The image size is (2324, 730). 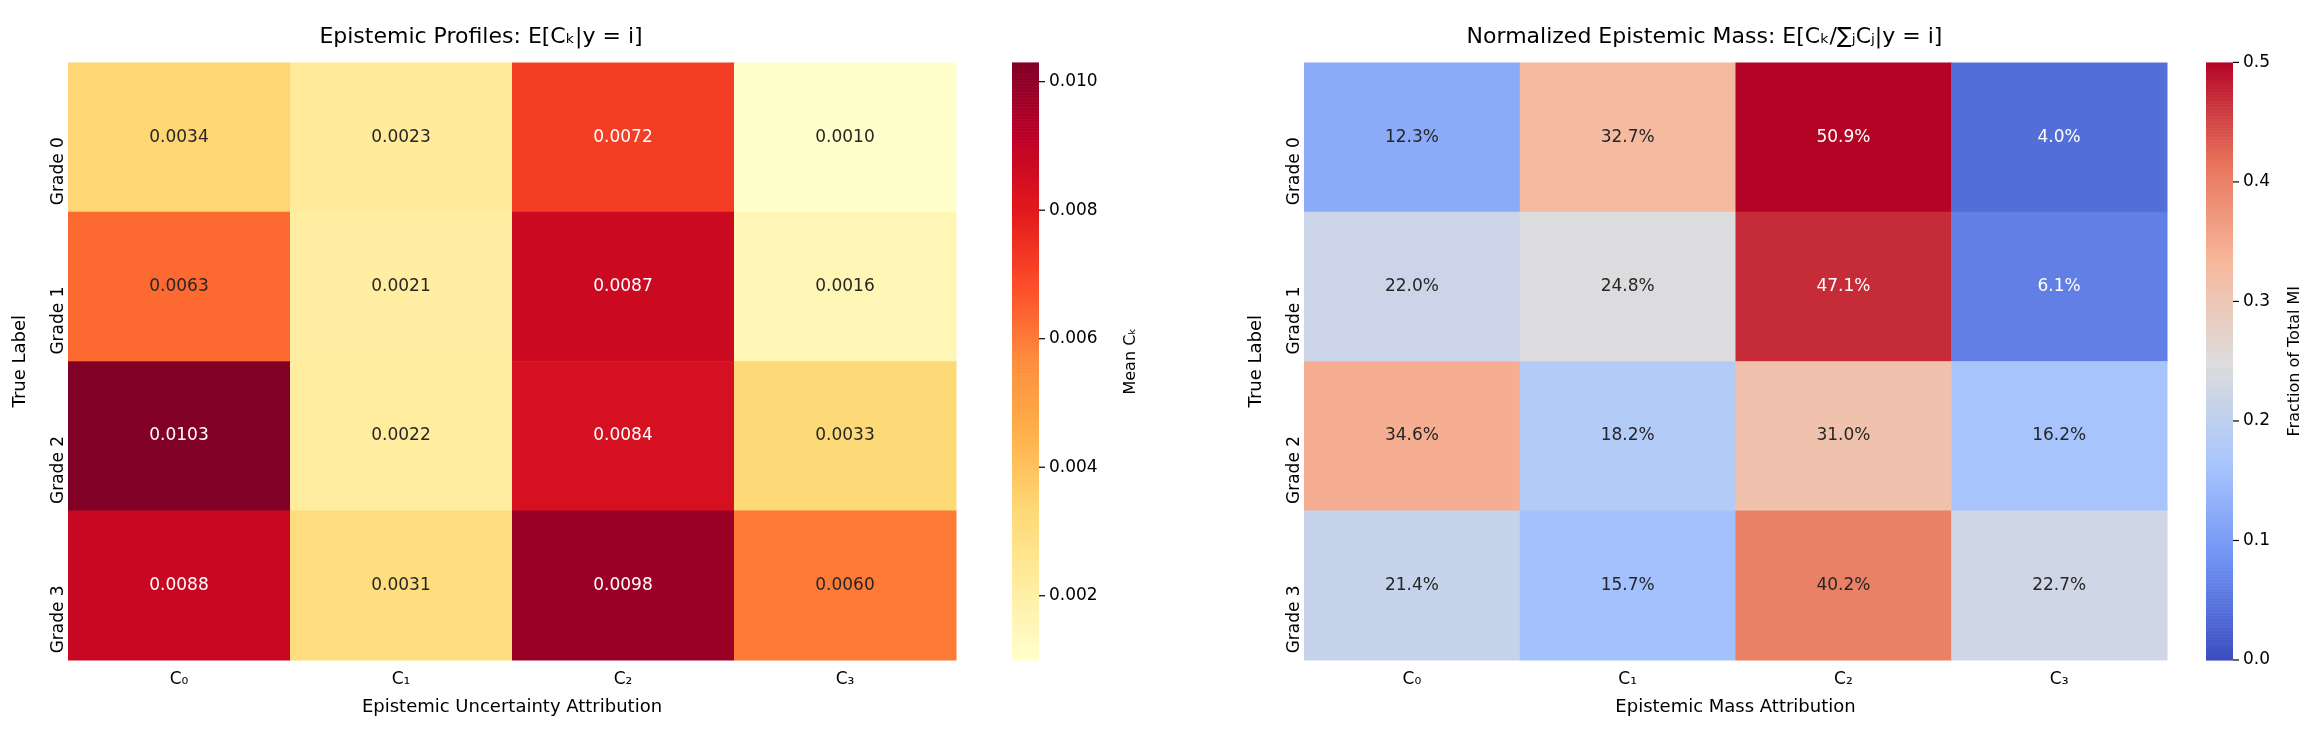 What do you see at coordinates (623, 284) in the screenshot?
I see `data-label: 0.0087` at bounding box center [623, 284].